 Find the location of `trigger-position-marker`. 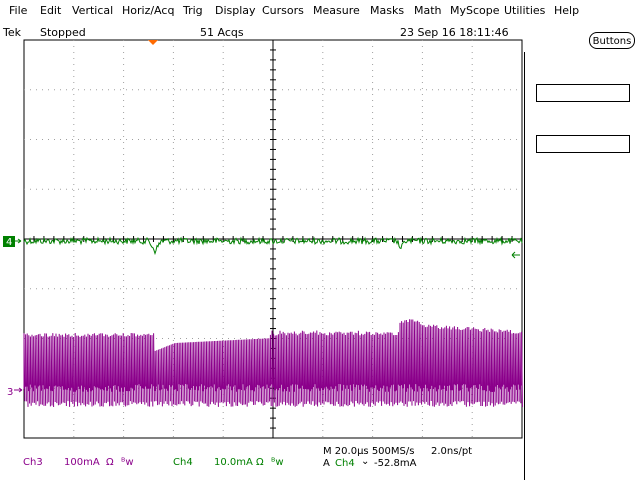

trigger-position-marker is located at coordinates (153, 42).